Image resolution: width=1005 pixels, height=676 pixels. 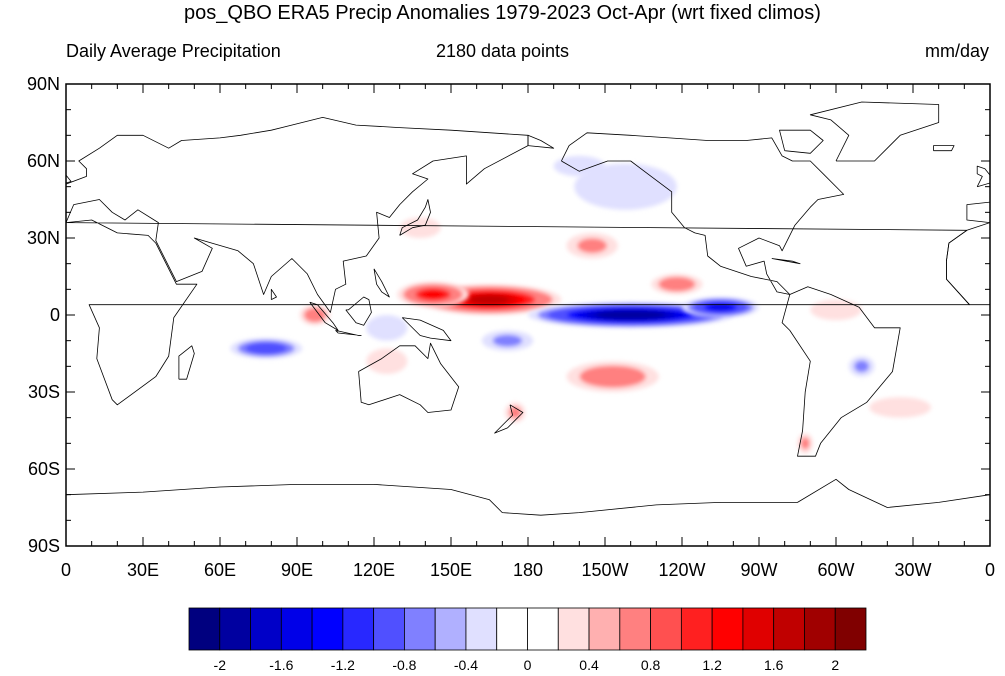 What do you see at coordinates (968, 264) in the screenshot?
I see `coast-africa-wrap` at bounding box center [968, 264].